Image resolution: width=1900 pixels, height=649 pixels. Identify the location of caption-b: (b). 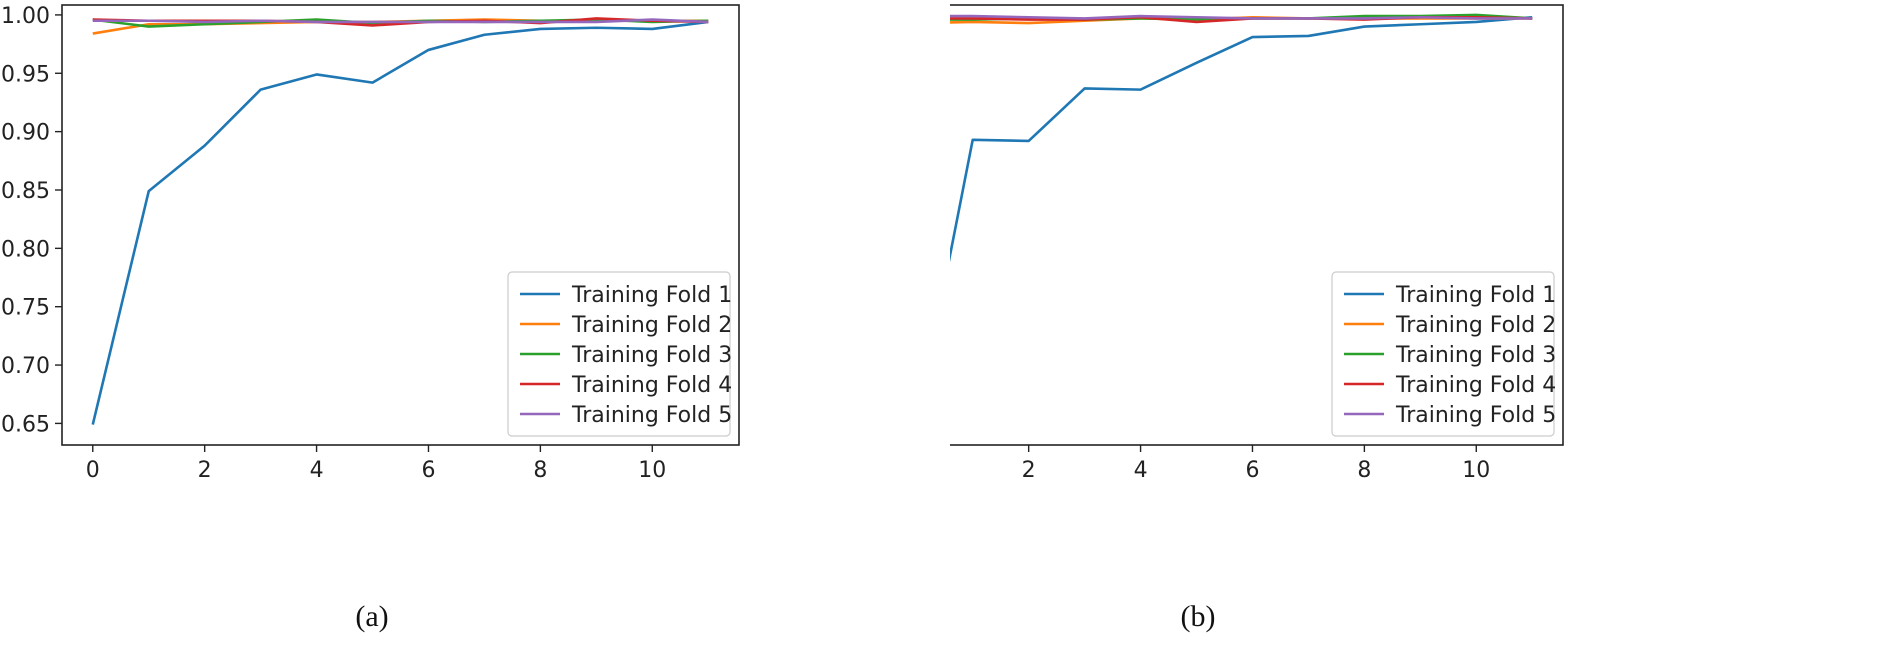
(1198, 616).